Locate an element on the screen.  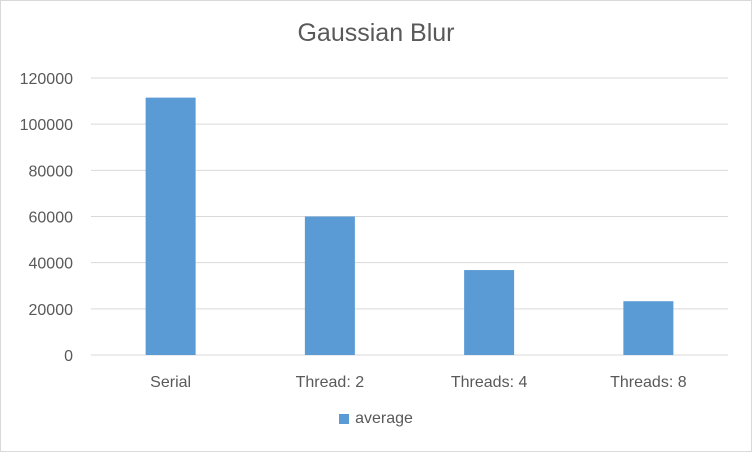
chart-legend: average is located at coordinates (376, 419).